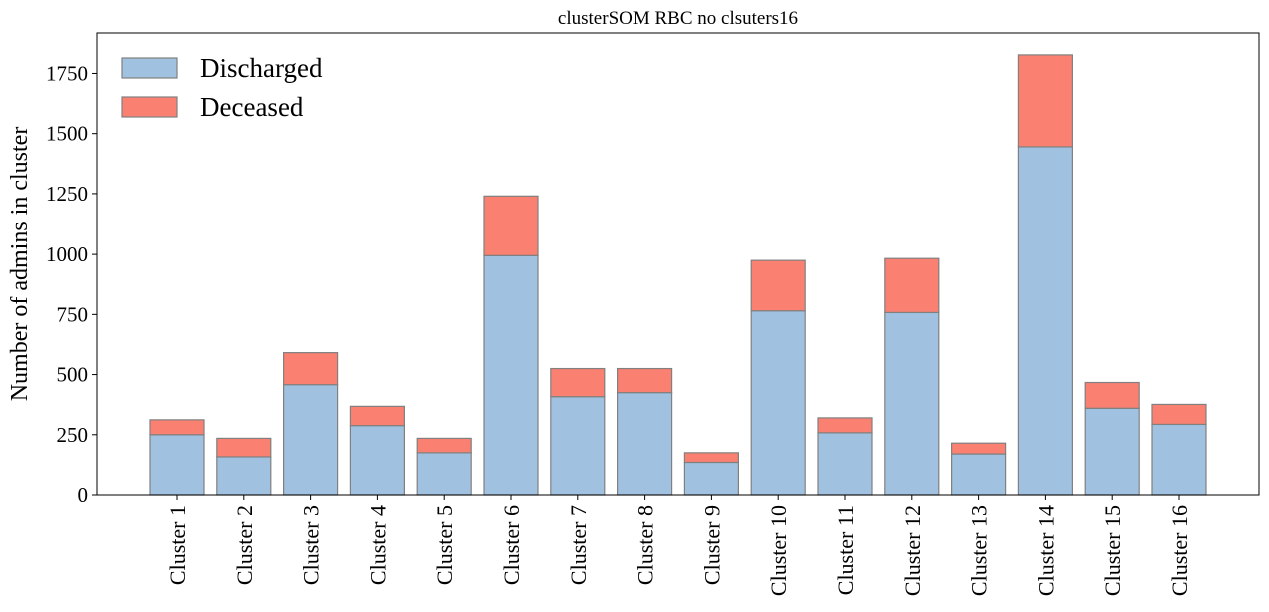 The width and height of the screenshot is (1269, 612). I want to click on x-tick-label: Cluster 12, so click(912, 550).